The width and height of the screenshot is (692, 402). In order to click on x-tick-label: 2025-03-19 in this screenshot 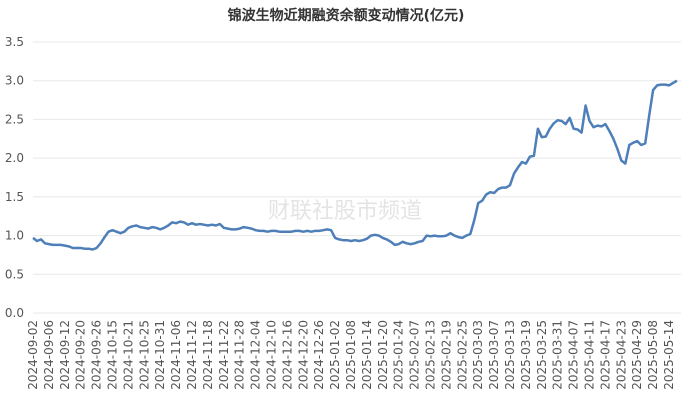, I will do `click(526, 355)`.